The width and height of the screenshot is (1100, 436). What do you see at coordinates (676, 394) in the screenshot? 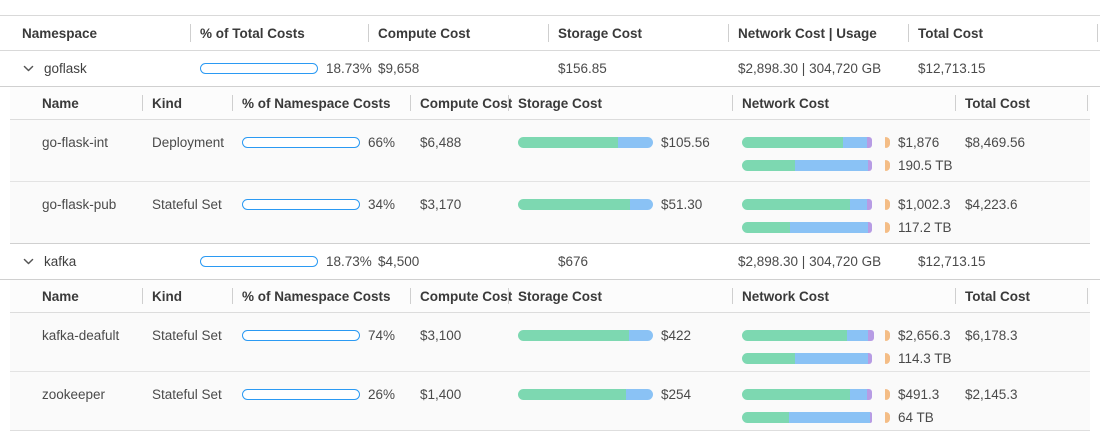
I see `storage-cost-value: $254` at bounding box center [676, 394].